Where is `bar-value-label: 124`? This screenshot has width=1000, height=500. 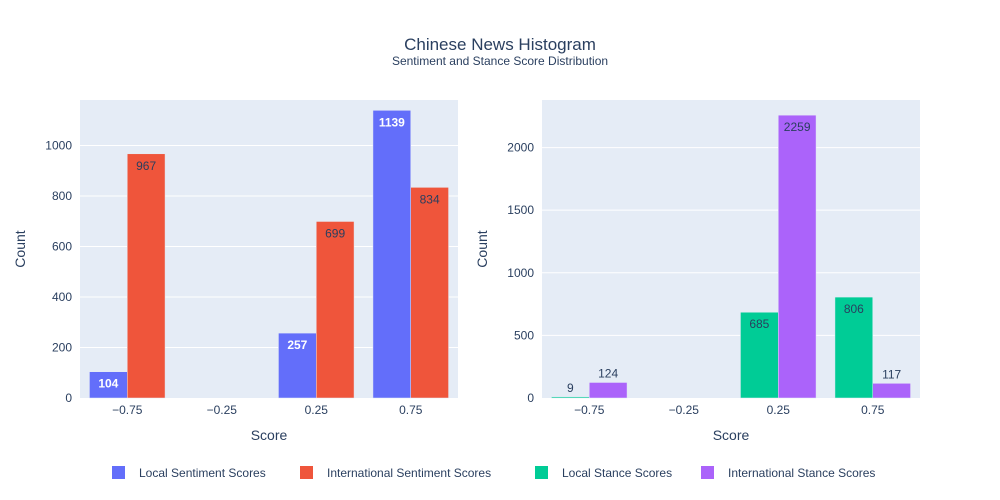 bar-value-label: 124 is located at coordinates (608, 373).